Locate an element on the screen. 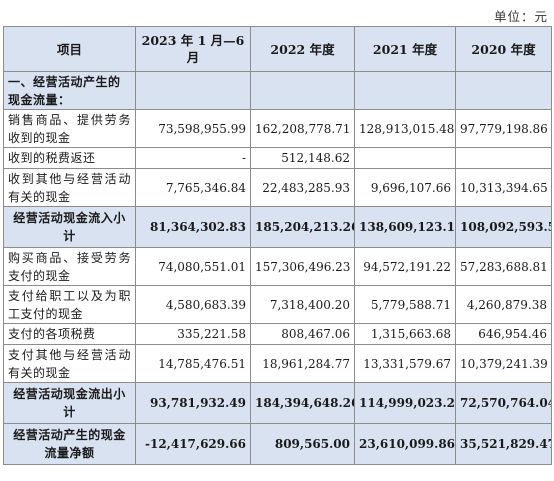  row-label: 购买商品、接受劳务支付的现金 is located at coordinates (69, 266).